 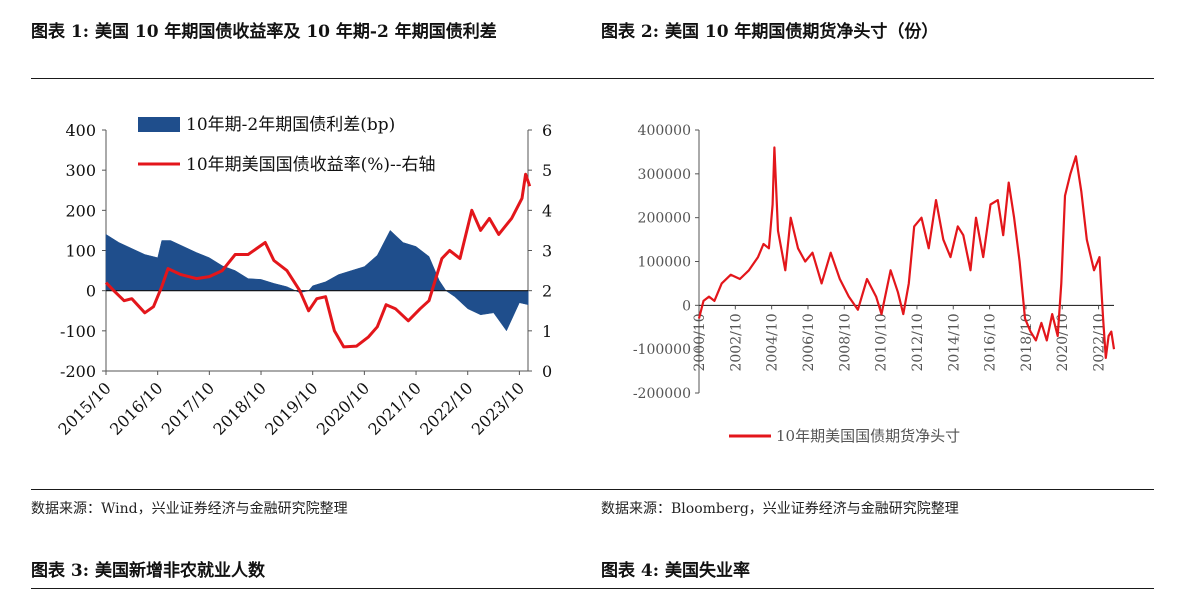 What do you see at coordinates (664, 131) in the screenshot?
I see `y-tick-label: 400000` at bounding box center [664, 131].